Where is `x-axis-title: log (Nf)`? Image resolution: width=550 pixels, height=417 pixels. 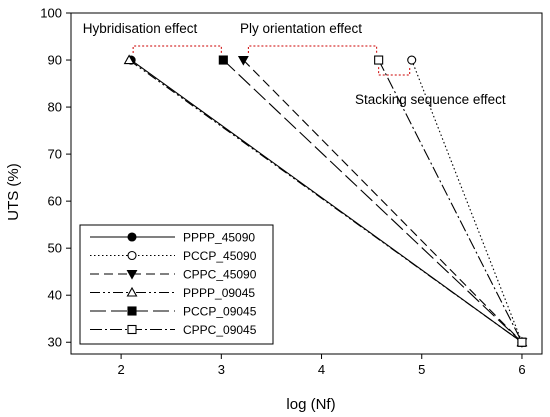
x-axis-title: log (Nf) is located at coordinates (310, 404).